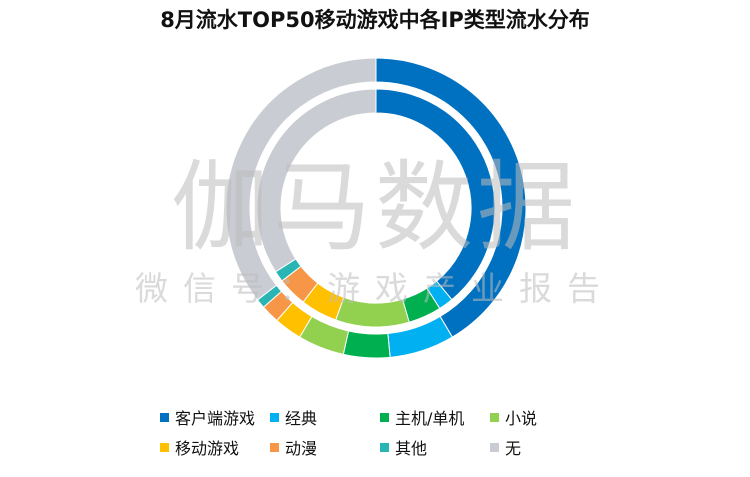  Describe the element at coordinates (207, 448) in the screenshot. I see `legend-label: 移动游戏` at that location.